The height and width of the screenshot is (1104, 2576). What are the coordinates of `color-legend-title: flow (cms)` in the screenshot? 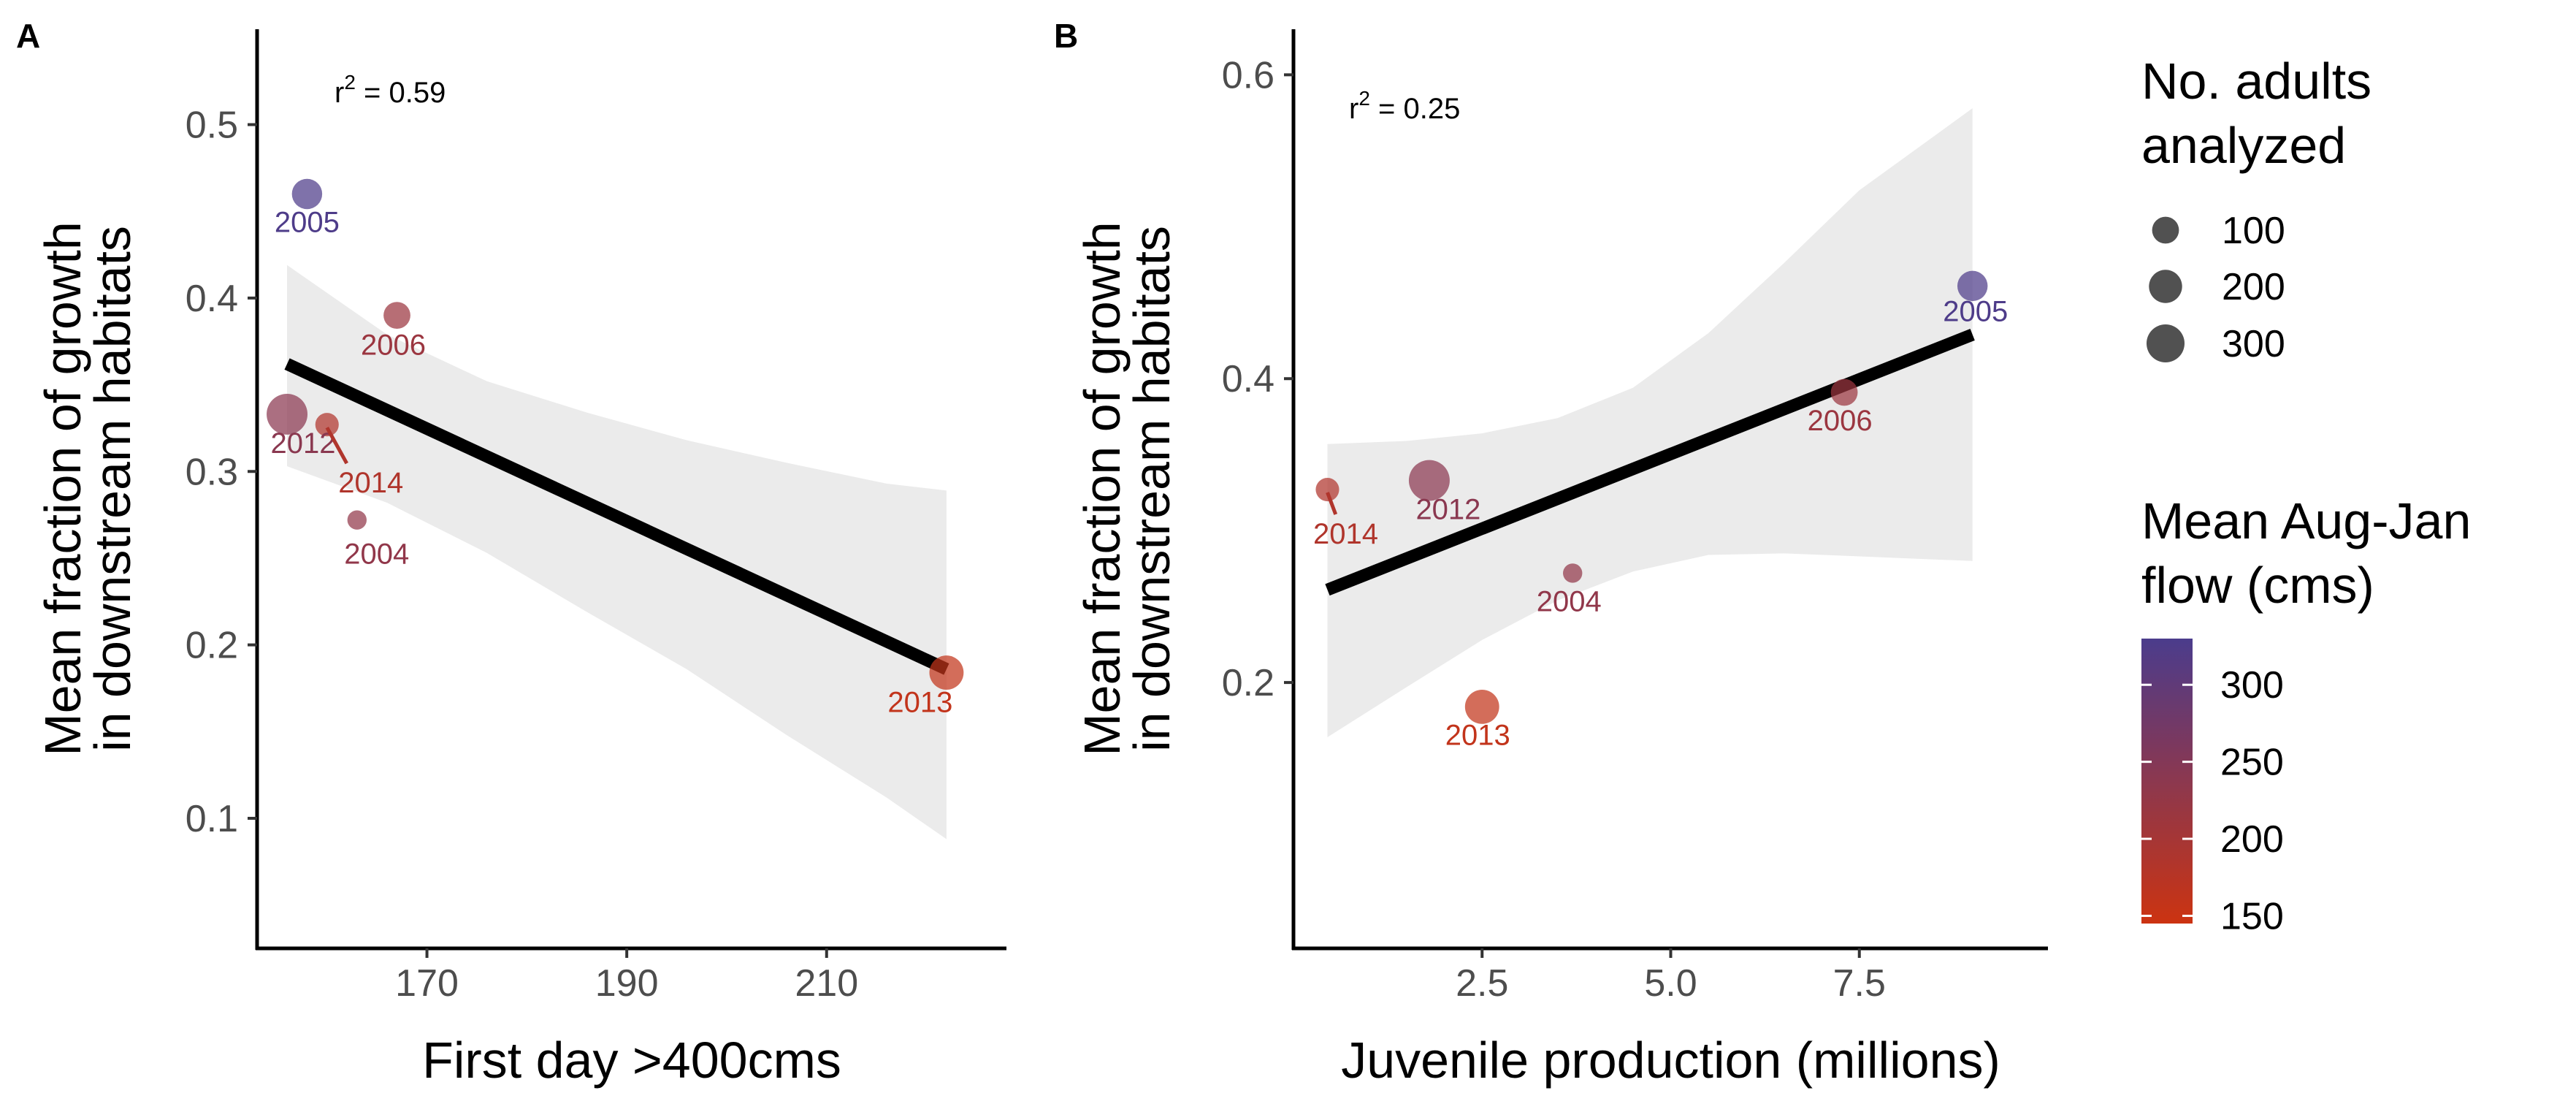 It's located at (2257, 585).